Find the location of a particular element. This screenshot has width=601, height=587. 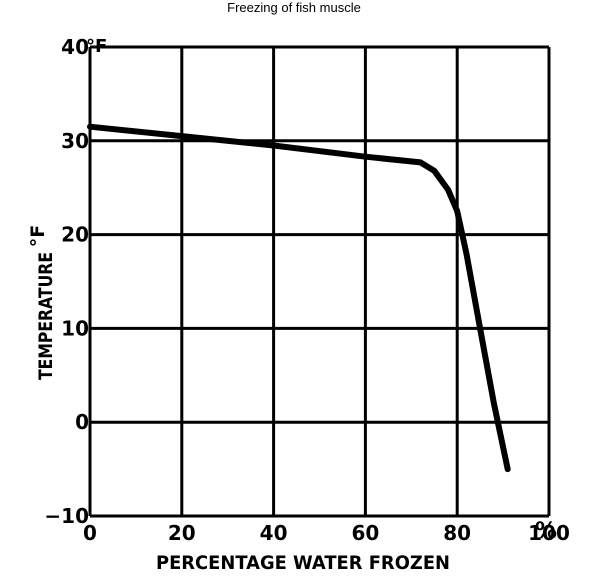

y-tick-label-0: −10 is located at coordinates (66, 516).